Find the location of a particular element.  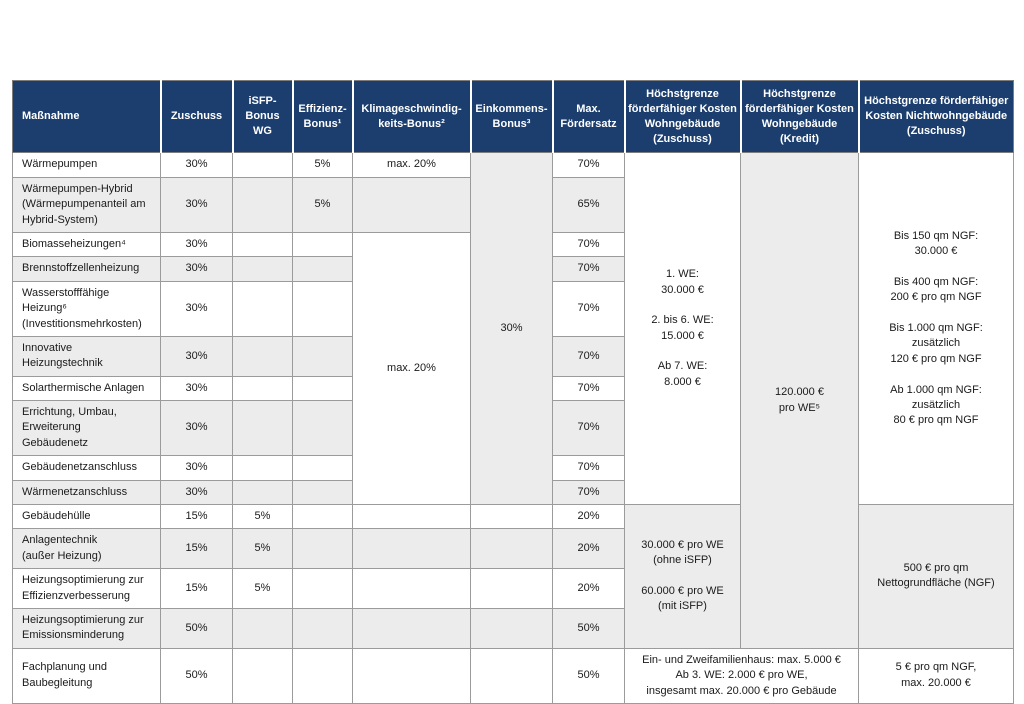

column-header-max-foerdersatz: Max. Fördersatz is located at coordinates (588, 116).